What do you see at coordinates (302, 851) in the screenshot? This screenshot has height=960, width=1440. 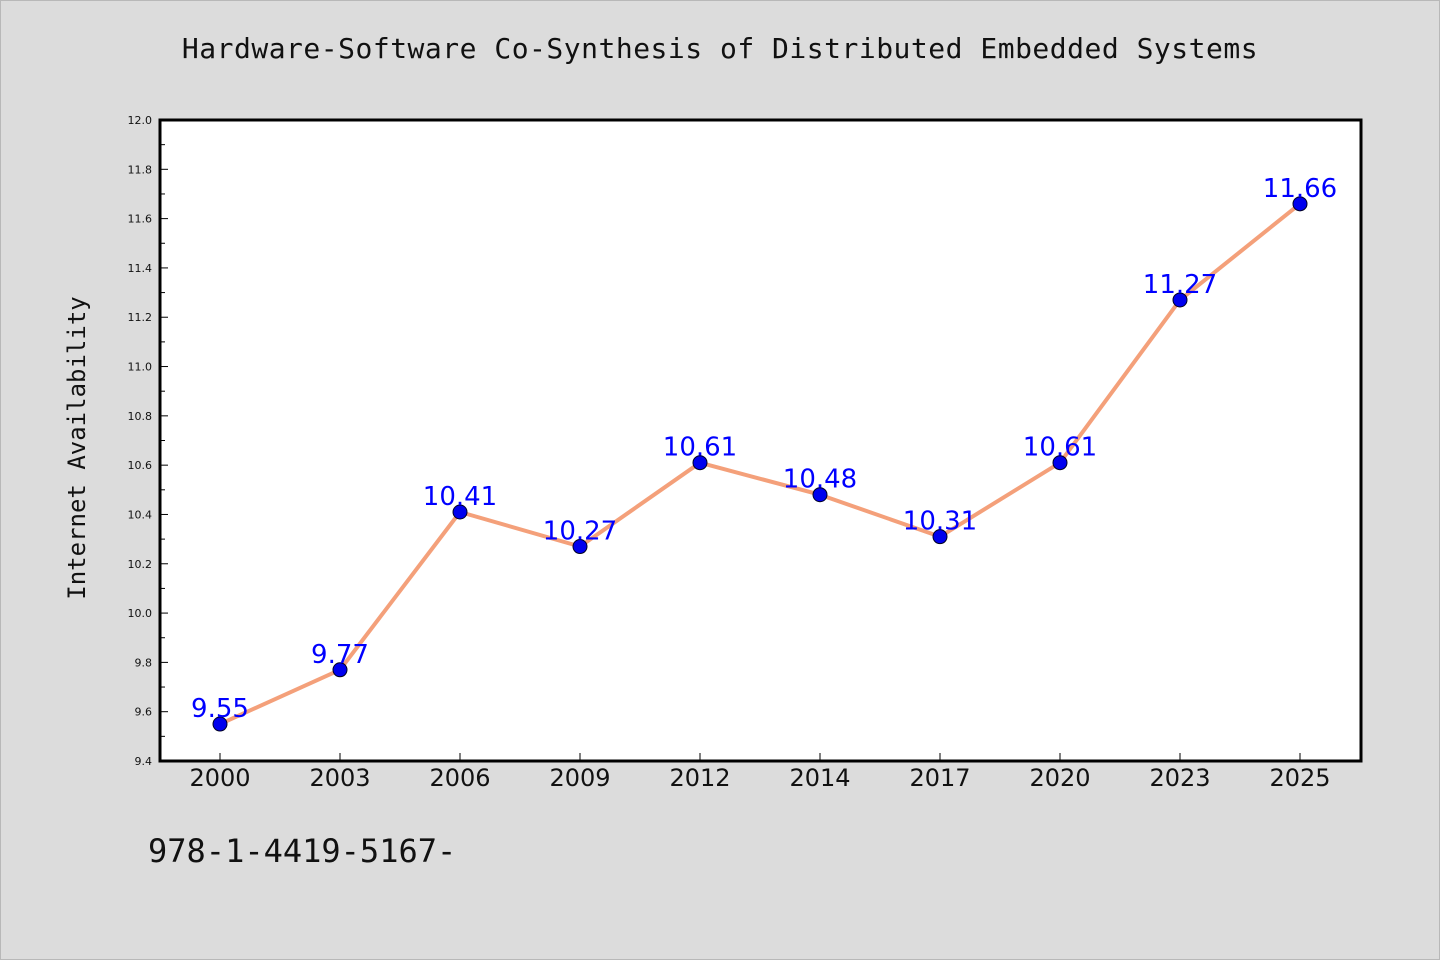 I see `footer-code: 978-1-4419-5167-` at bounding box center [302, 851].